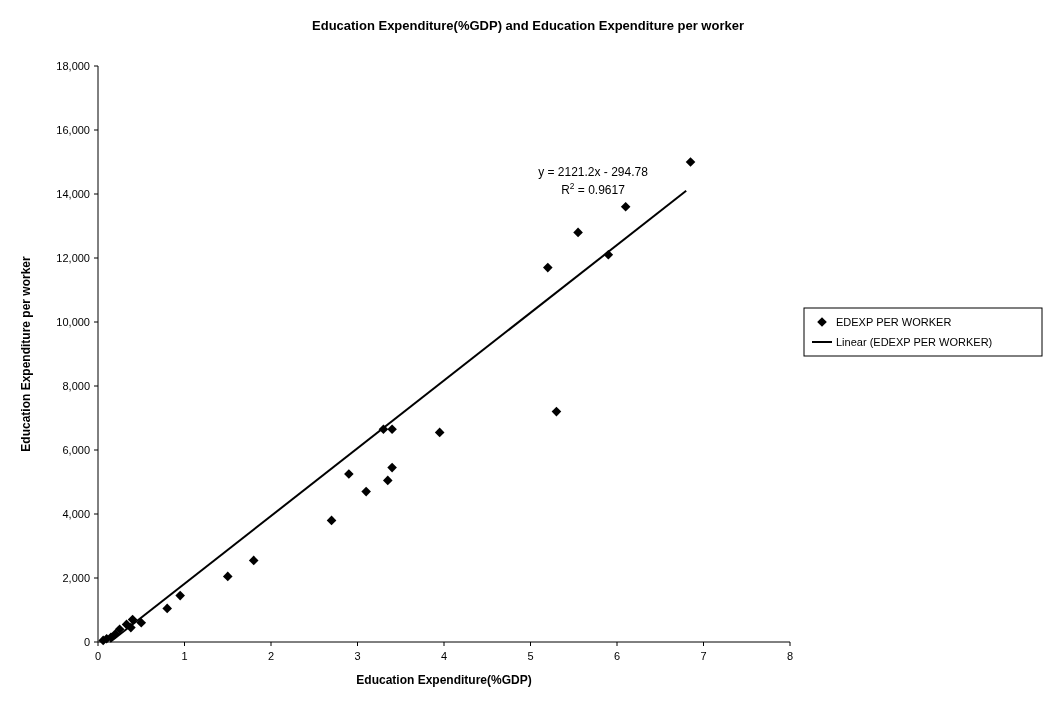  I want to click on x-tick-label: 1, so click(184, 656).